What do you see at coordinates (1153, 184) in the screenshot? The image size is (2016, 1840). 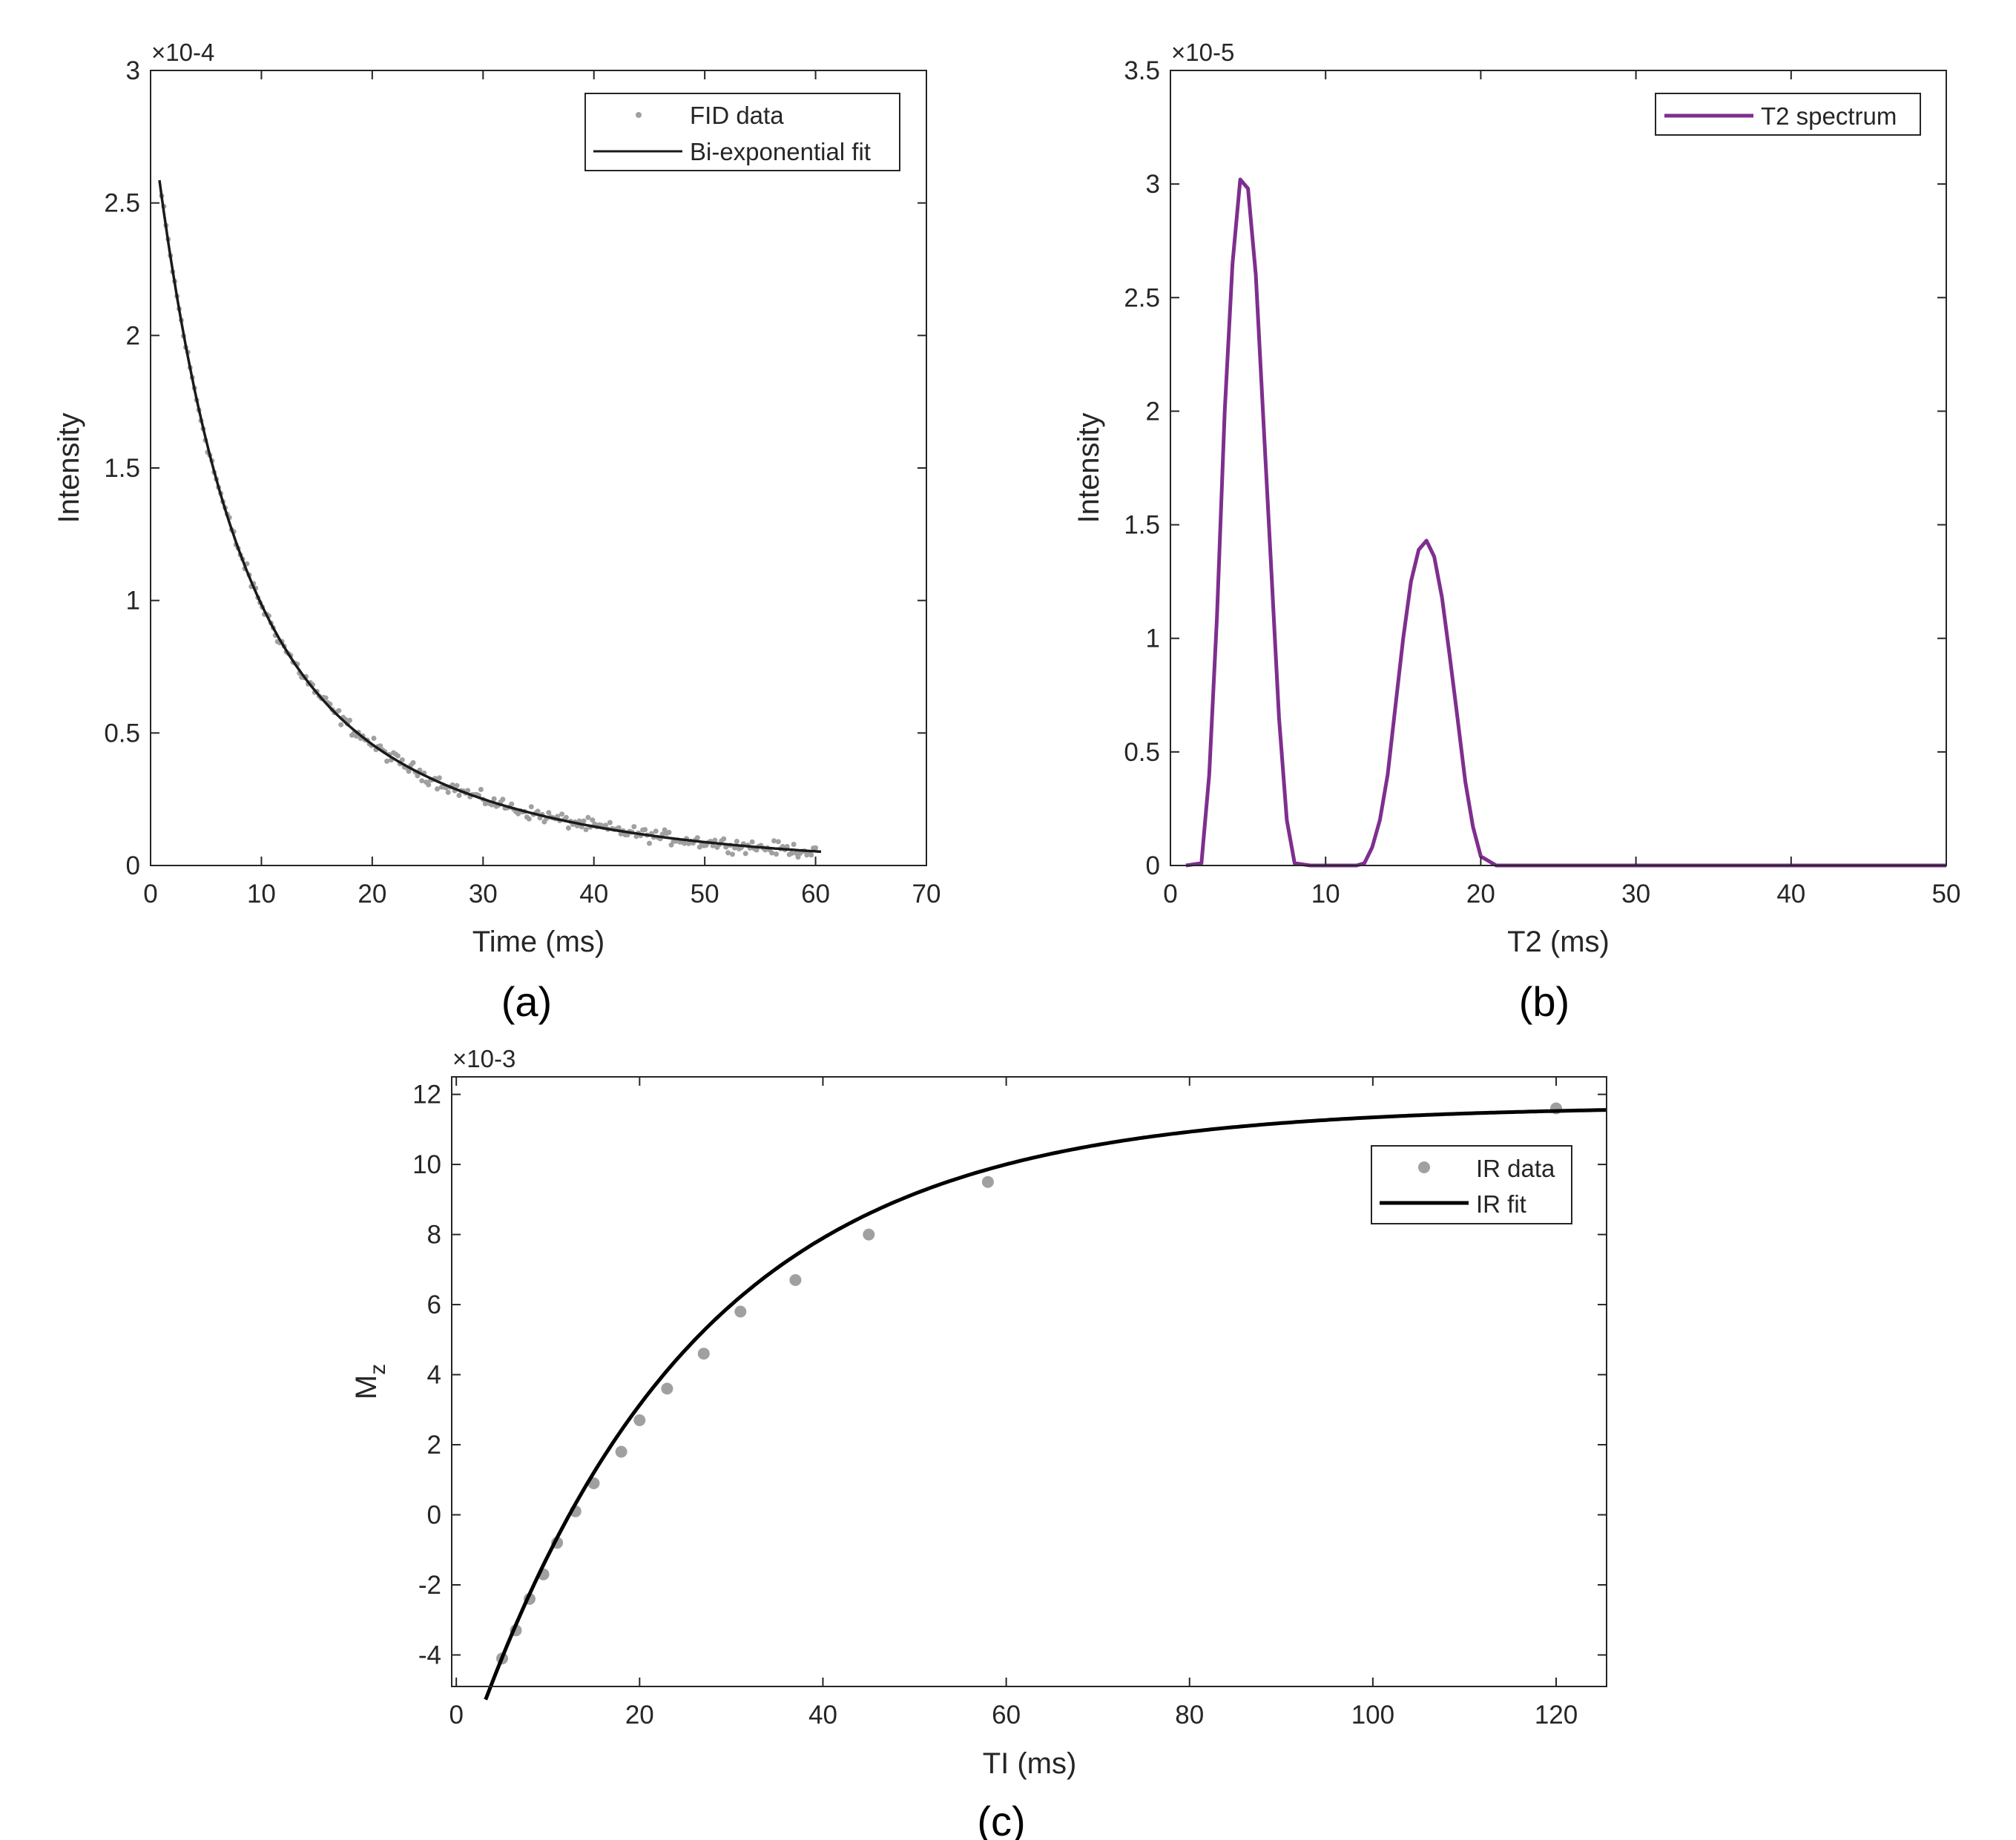 I see `panel-b-y-tick-label: 3` at bounding box center [1153, 184].